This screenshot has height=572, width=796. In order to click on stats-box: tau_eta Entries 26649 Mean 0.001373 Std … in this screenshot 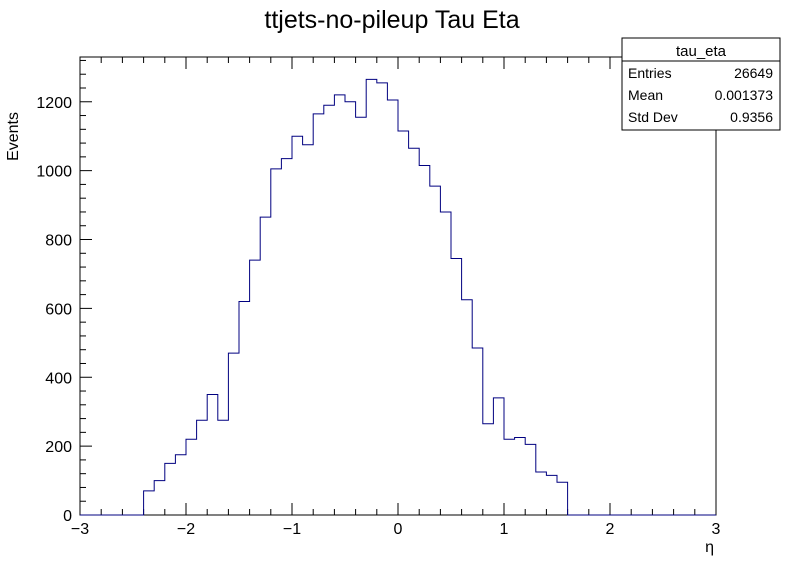, I will do `click(701, 84)`.